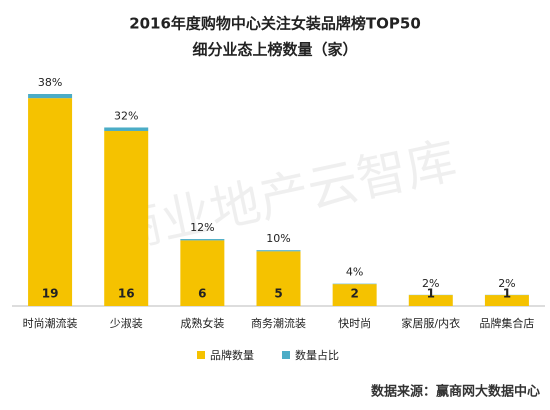 Image resolution: width=550 pixels, height=410 pixels. I want to click on x-tick-label: 品牌集合店, so click(506, 323).